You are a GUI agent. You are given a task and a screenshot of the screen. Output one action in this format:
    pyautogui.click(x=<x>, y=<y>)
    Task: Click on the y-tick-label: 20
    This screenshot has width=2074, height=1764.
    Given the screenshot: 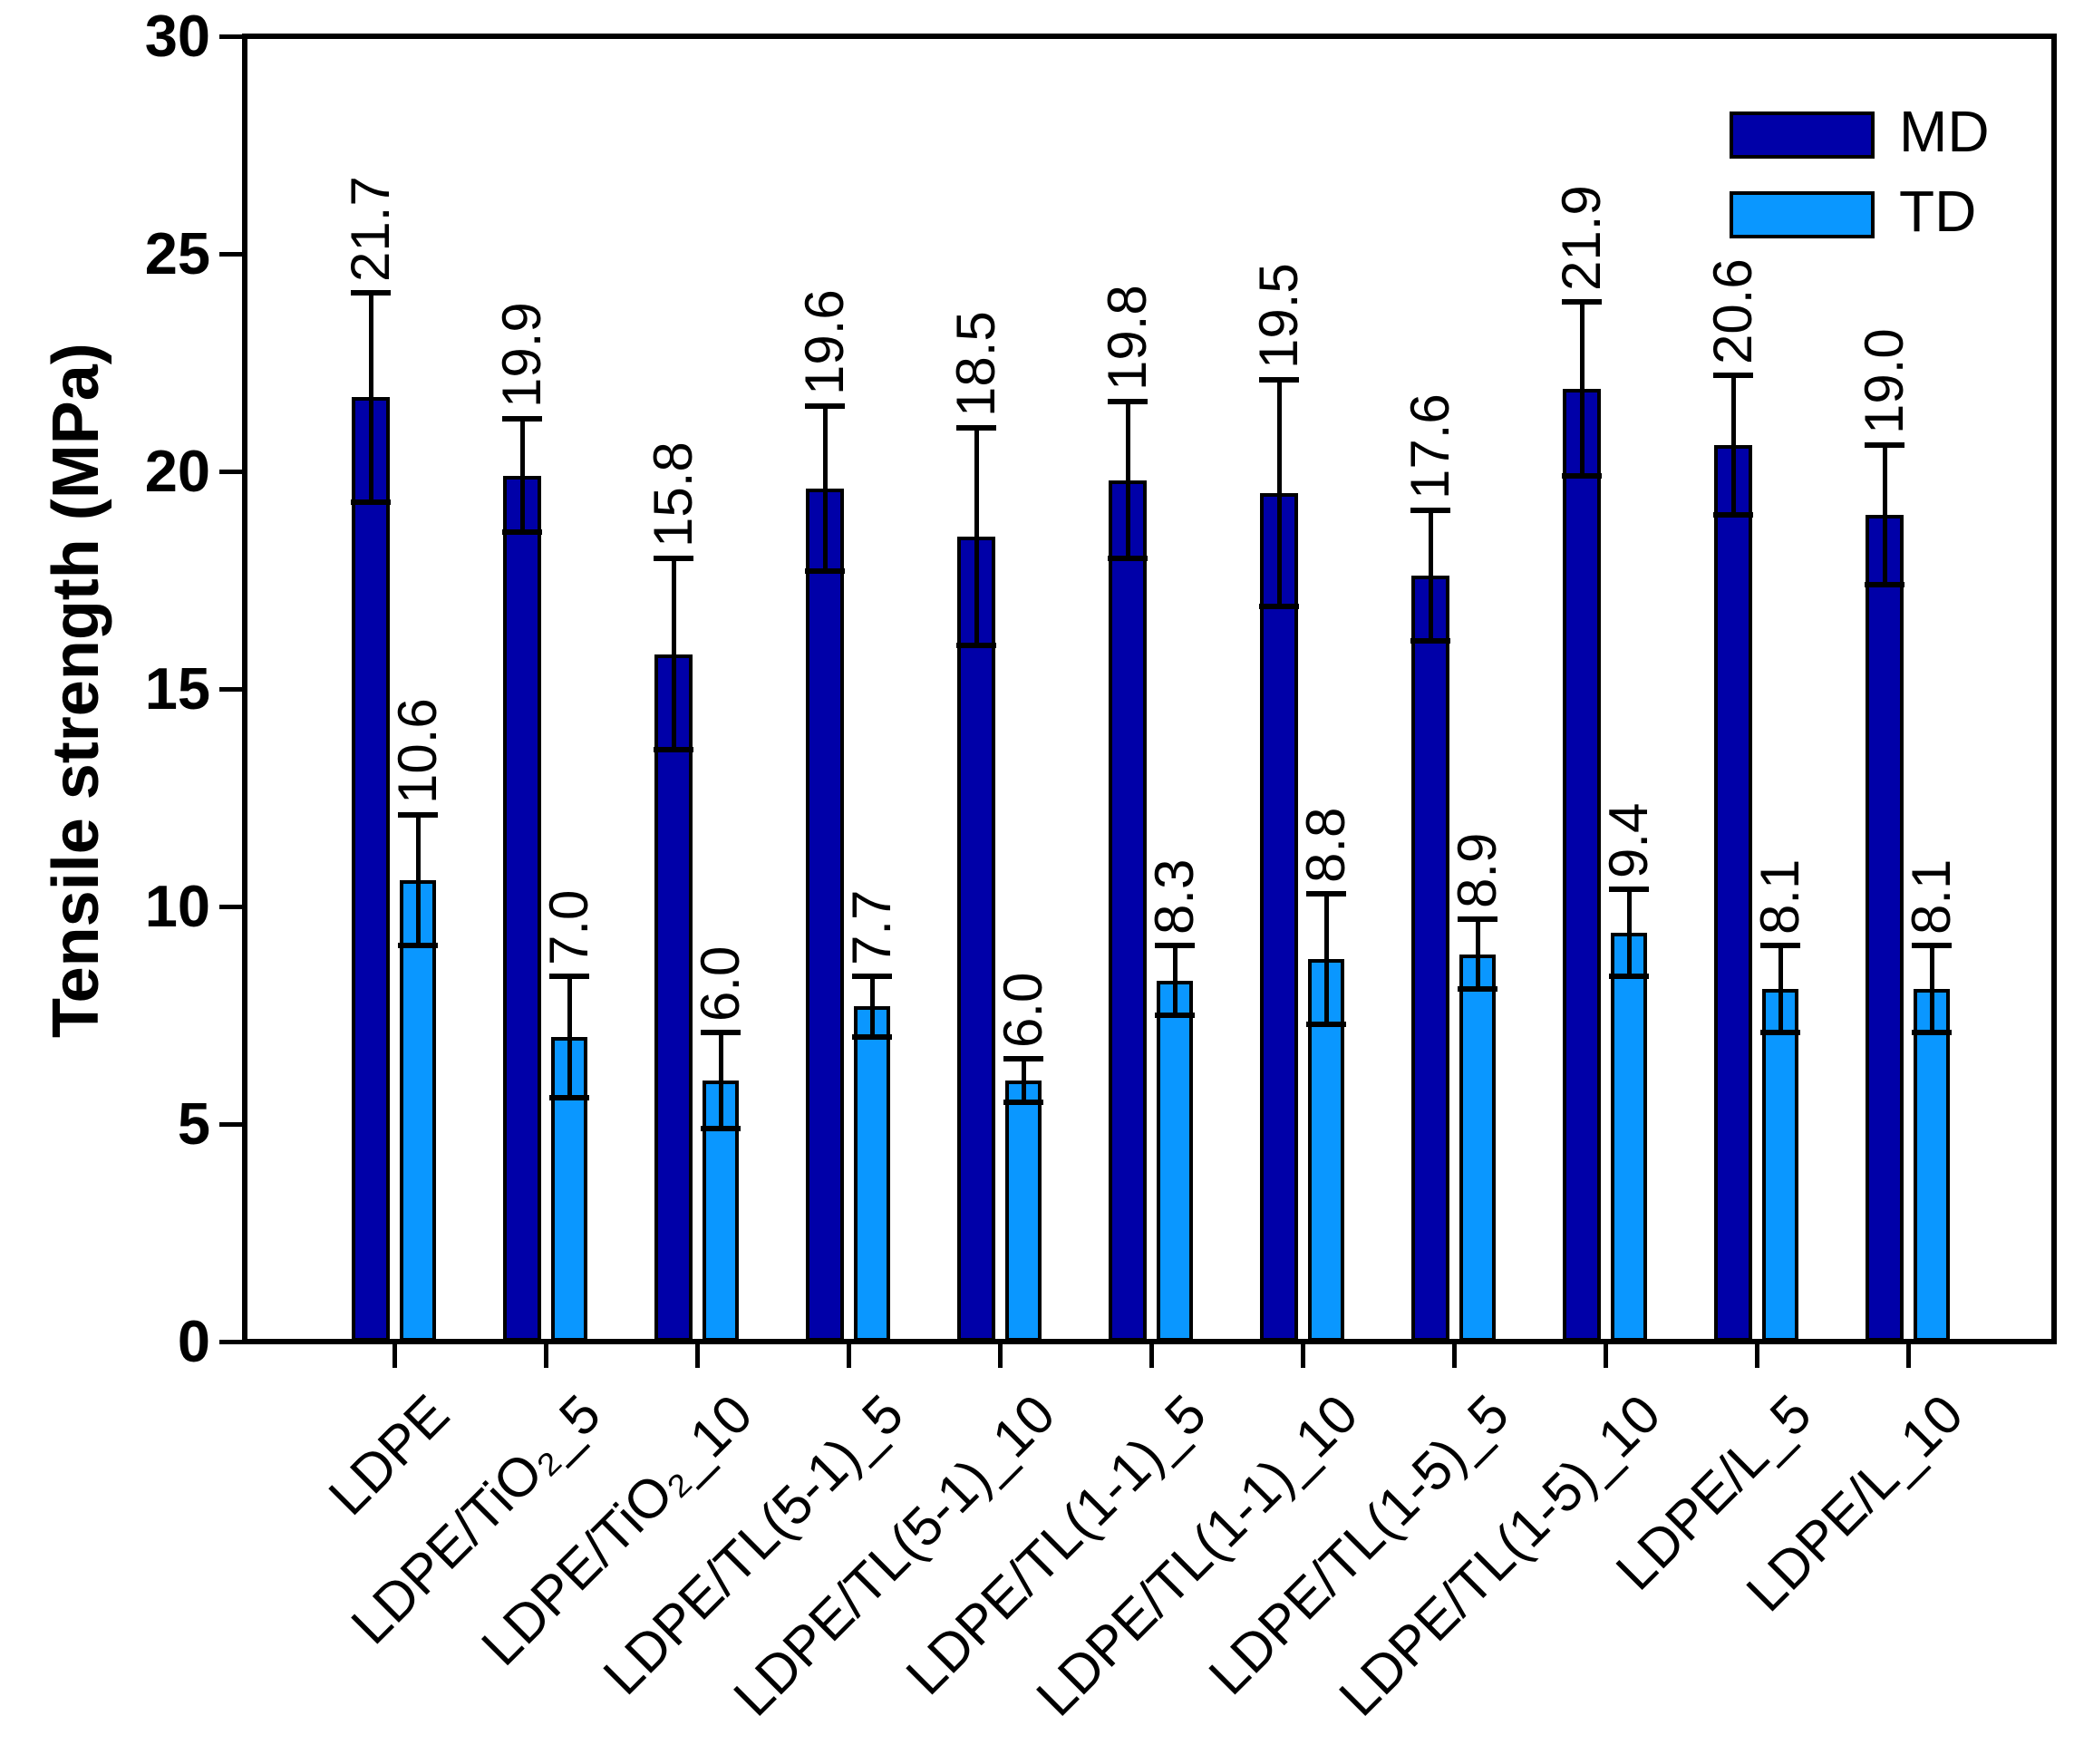 What is the action you would take?
    pyautogui.click(x=177, y=471)
    